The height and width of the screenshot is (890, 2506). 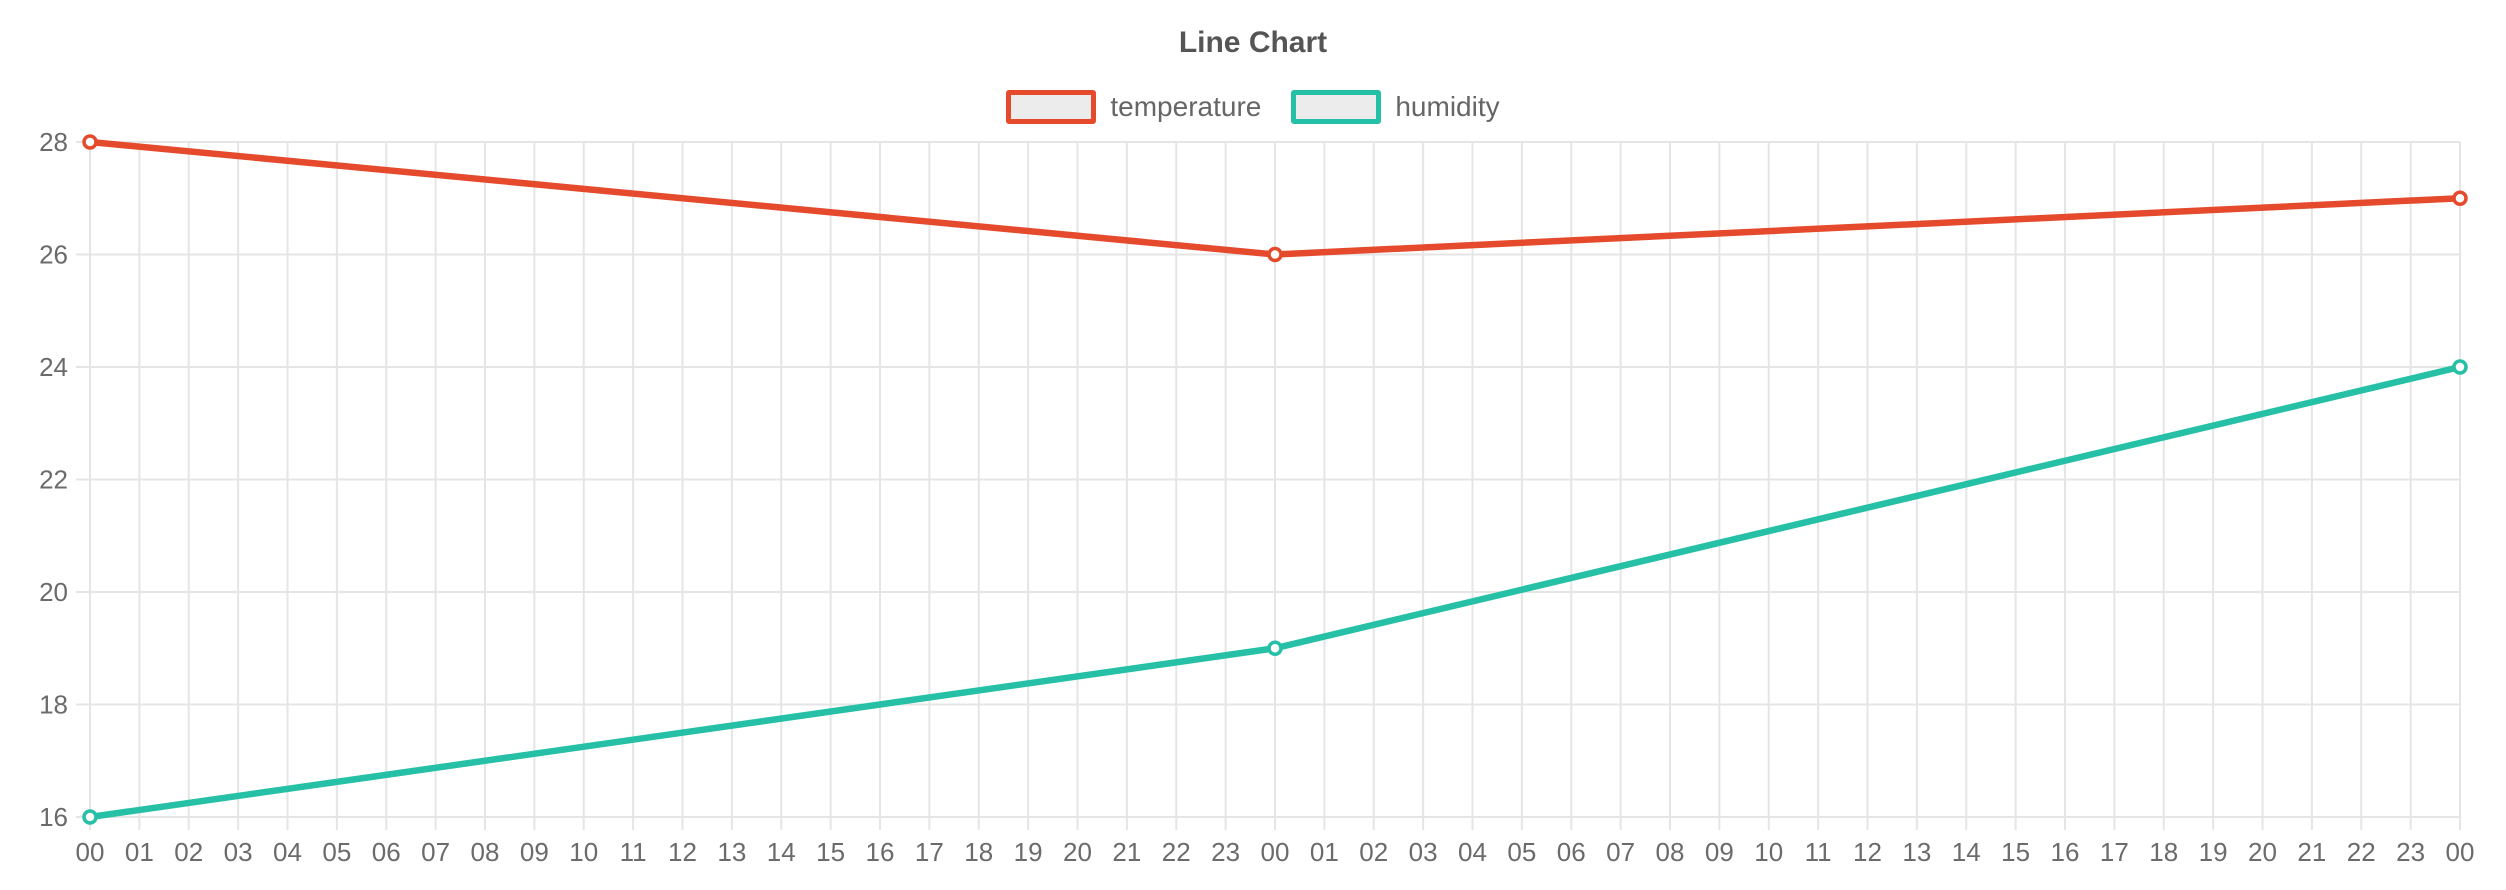 I want to click on legend-label-temperature: temperature, so click(x=1186, y=106).